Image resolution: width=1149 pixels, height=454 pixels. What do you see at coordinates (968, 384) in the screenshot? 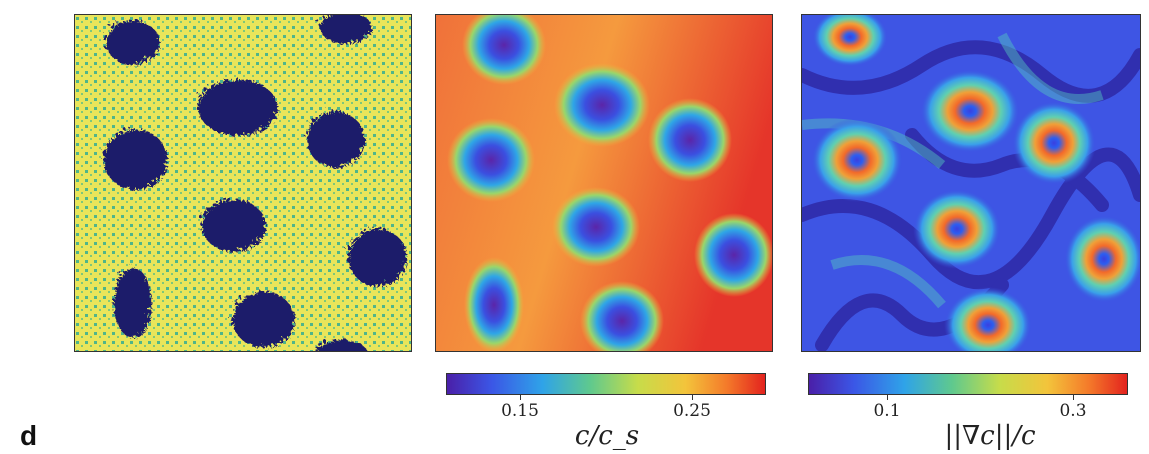
I see `gradient-colorbar` at bounding box center [968, 384].